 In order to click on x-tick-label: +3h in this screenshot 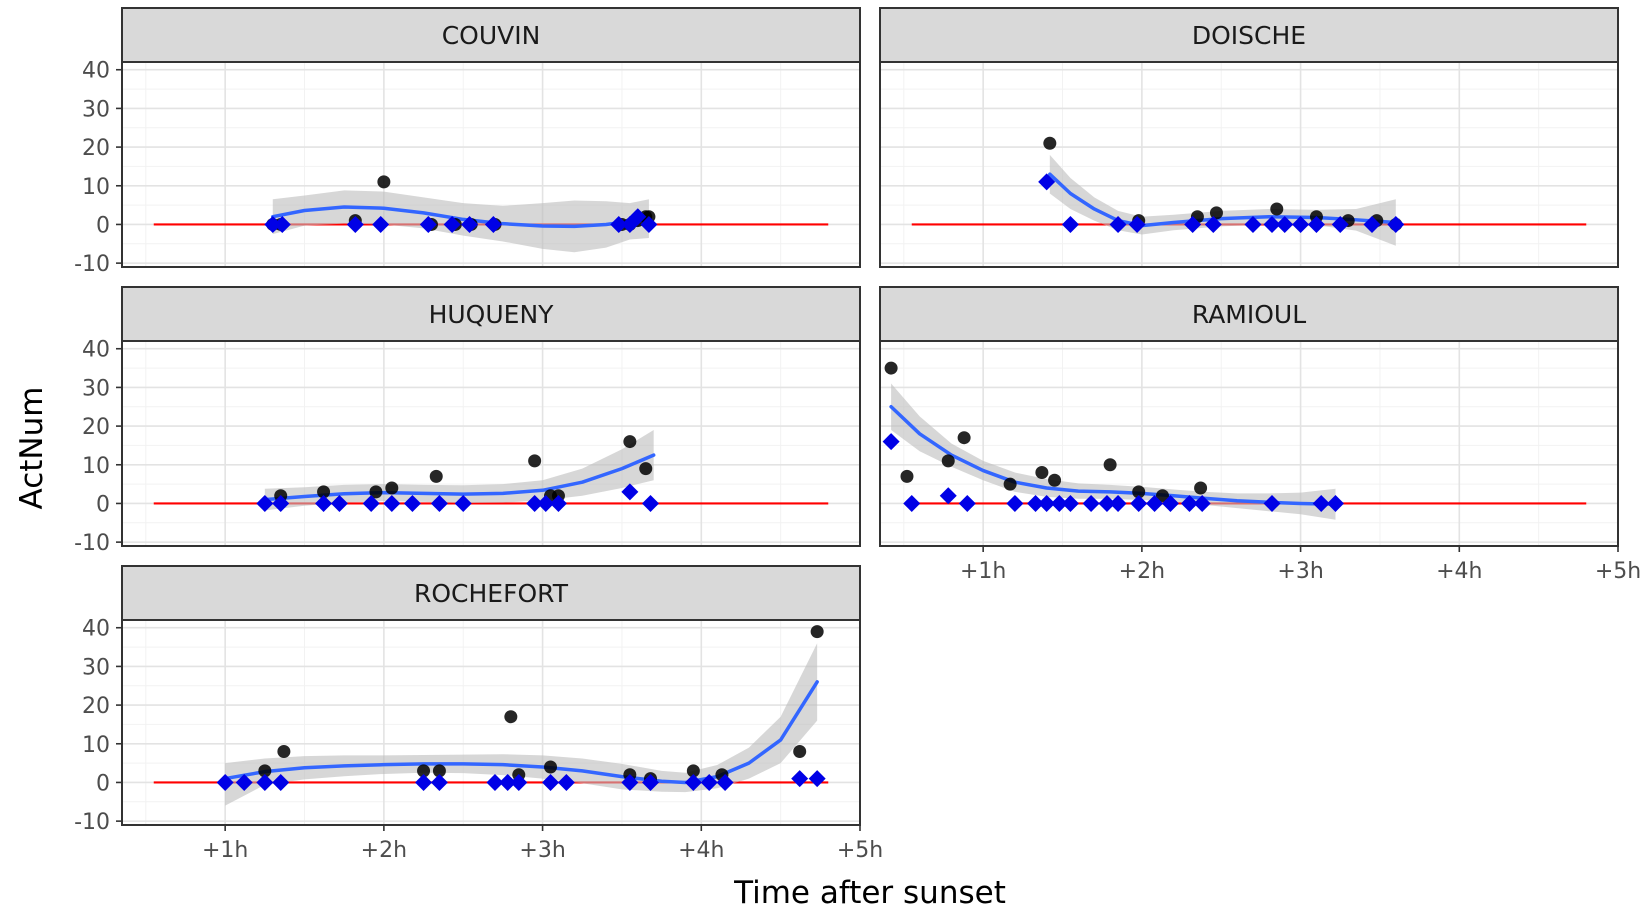, I will do `click(1300, 571)`.